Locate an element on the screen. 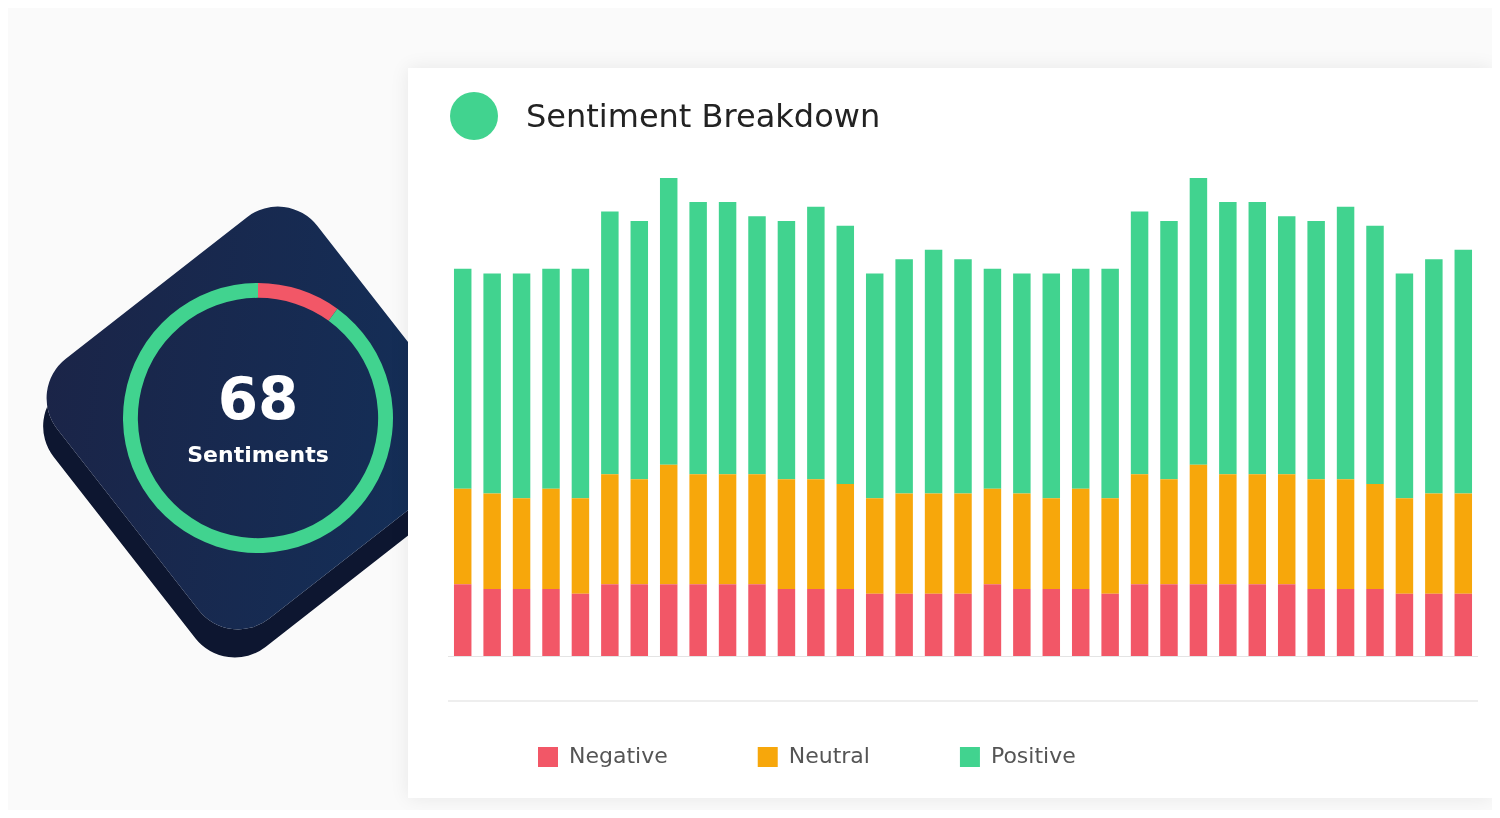 The height and width of the screenshot is (818, 1500). legend-label: Negative is located at coordinates (618, 755).